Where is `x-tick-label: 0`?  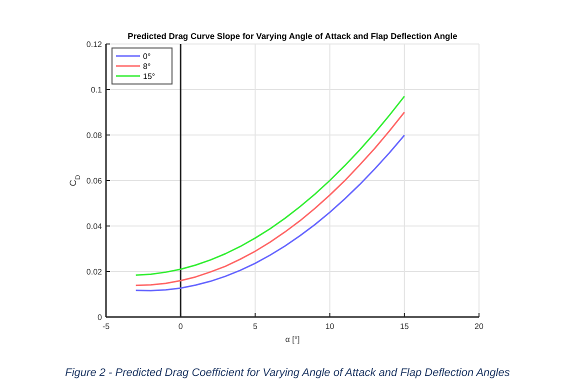 x-tick-label: 0 is located at coordinates (181, 326).